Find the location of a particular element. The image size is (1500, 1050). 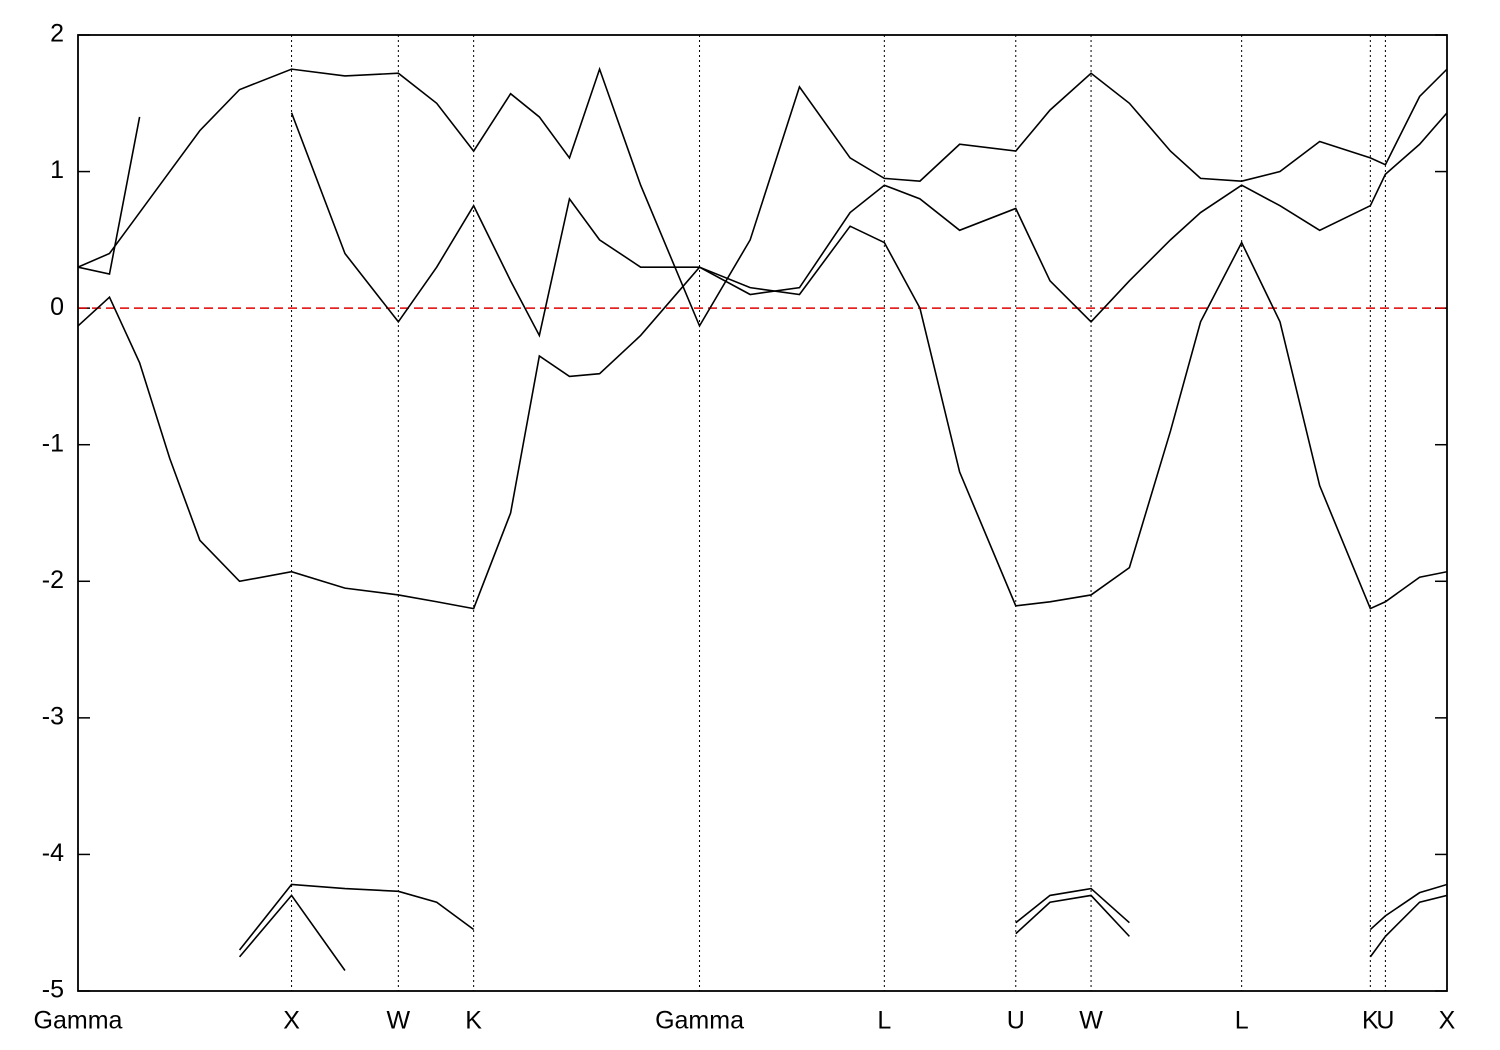

y-tick-label: 1 is located at coordinates (57, 170).